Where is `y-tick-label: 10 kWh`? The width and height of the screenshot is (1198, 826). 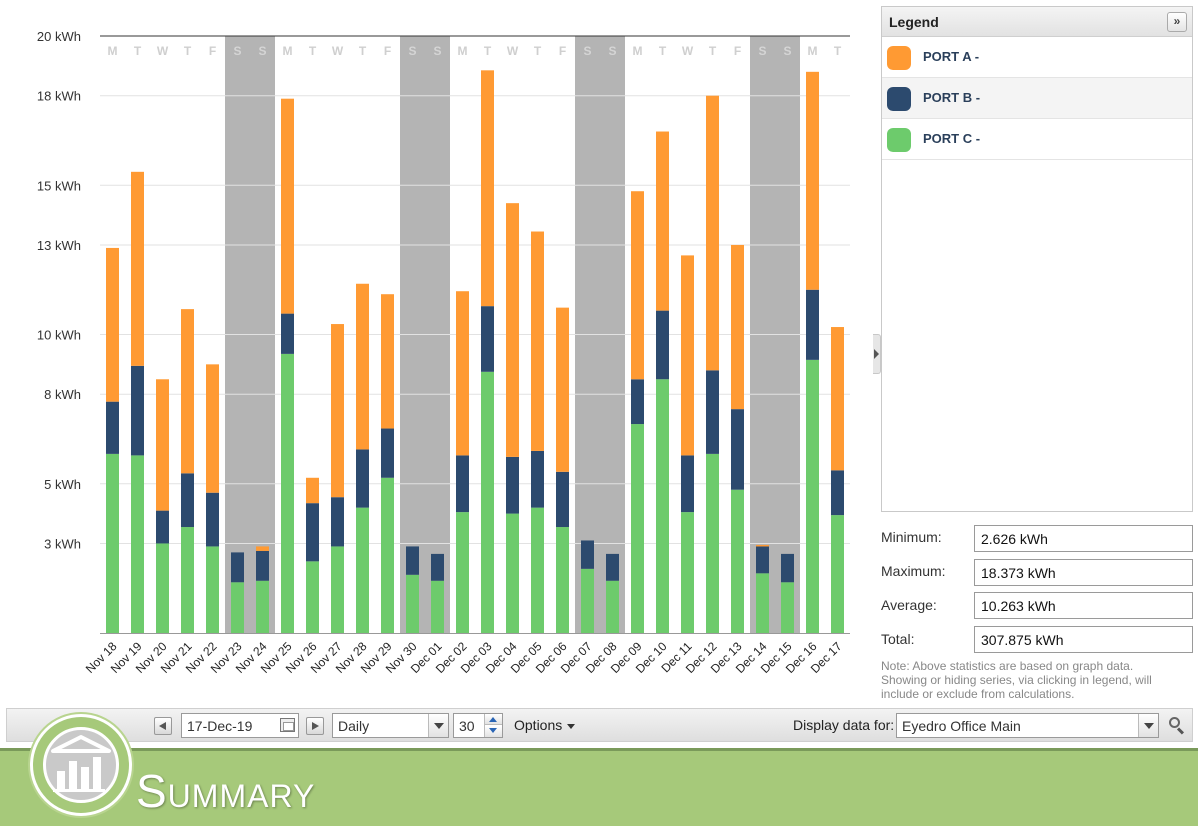
y-tick-label: 10 kWh is located at coordinates (59, 335).